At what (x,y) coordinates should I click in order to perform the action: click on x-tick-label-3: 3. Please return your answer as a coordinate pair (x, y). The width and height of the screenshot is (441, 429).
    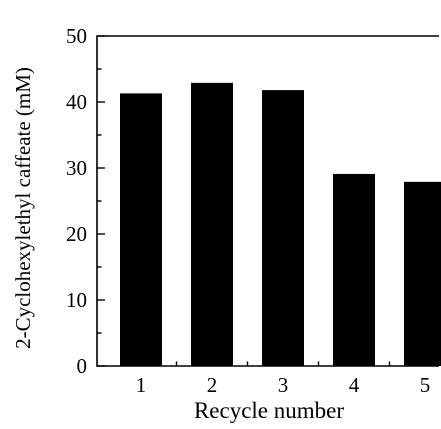
    Looking at the image, I should click on (283, 385).